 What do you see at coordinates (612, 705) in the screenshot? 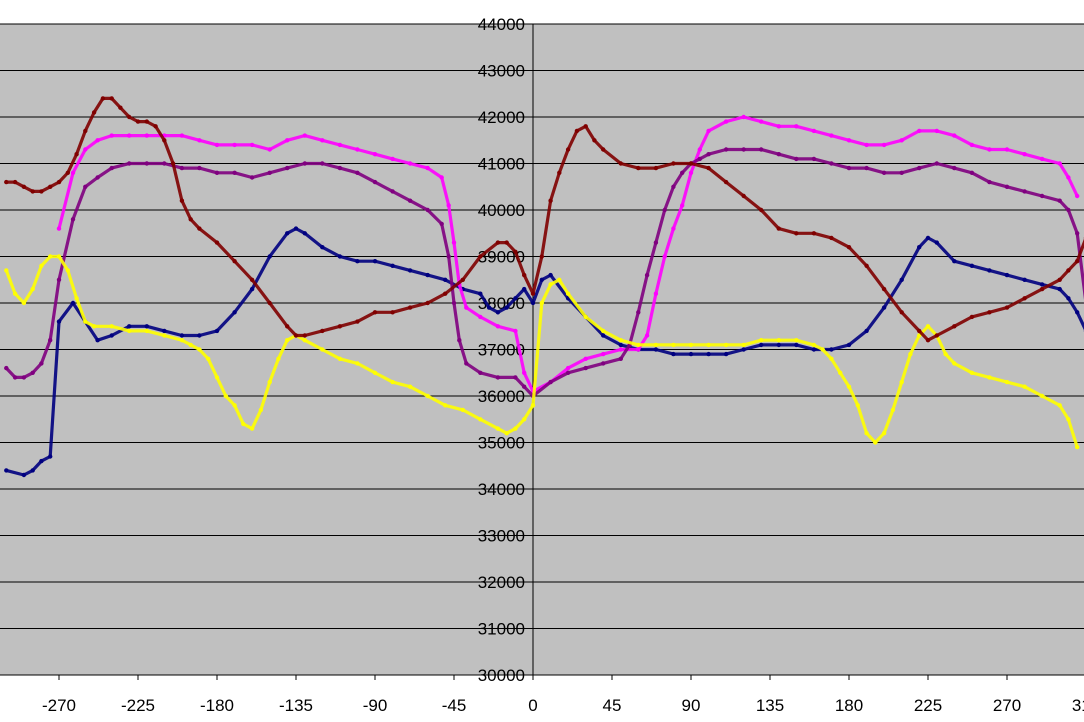
I see `x-tick-label: 45` at bounding box center [612, 705].